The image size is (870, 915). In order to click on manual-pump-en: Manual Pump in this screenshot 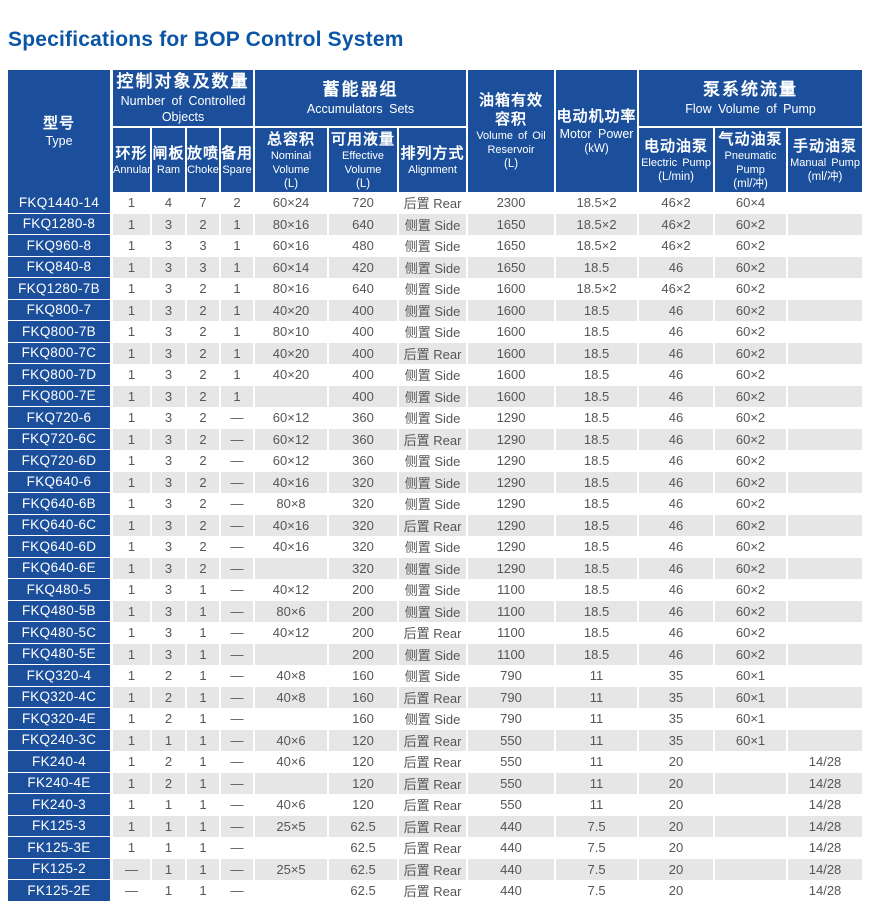, I will do `click(825, 162)`.